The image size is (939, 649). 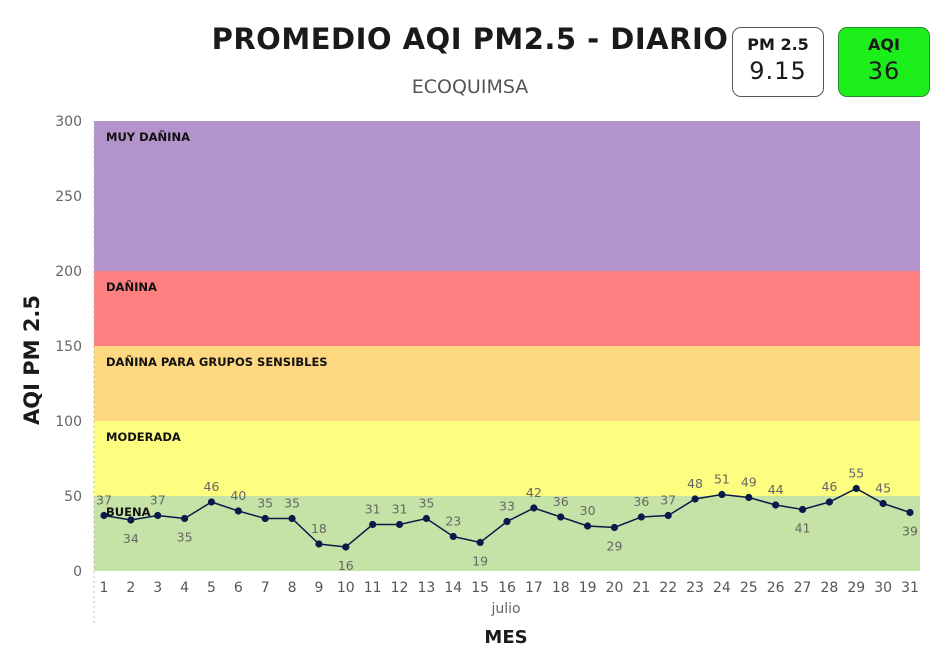 I want to click on y-tick-label: 0, so click(x=77, y=572).